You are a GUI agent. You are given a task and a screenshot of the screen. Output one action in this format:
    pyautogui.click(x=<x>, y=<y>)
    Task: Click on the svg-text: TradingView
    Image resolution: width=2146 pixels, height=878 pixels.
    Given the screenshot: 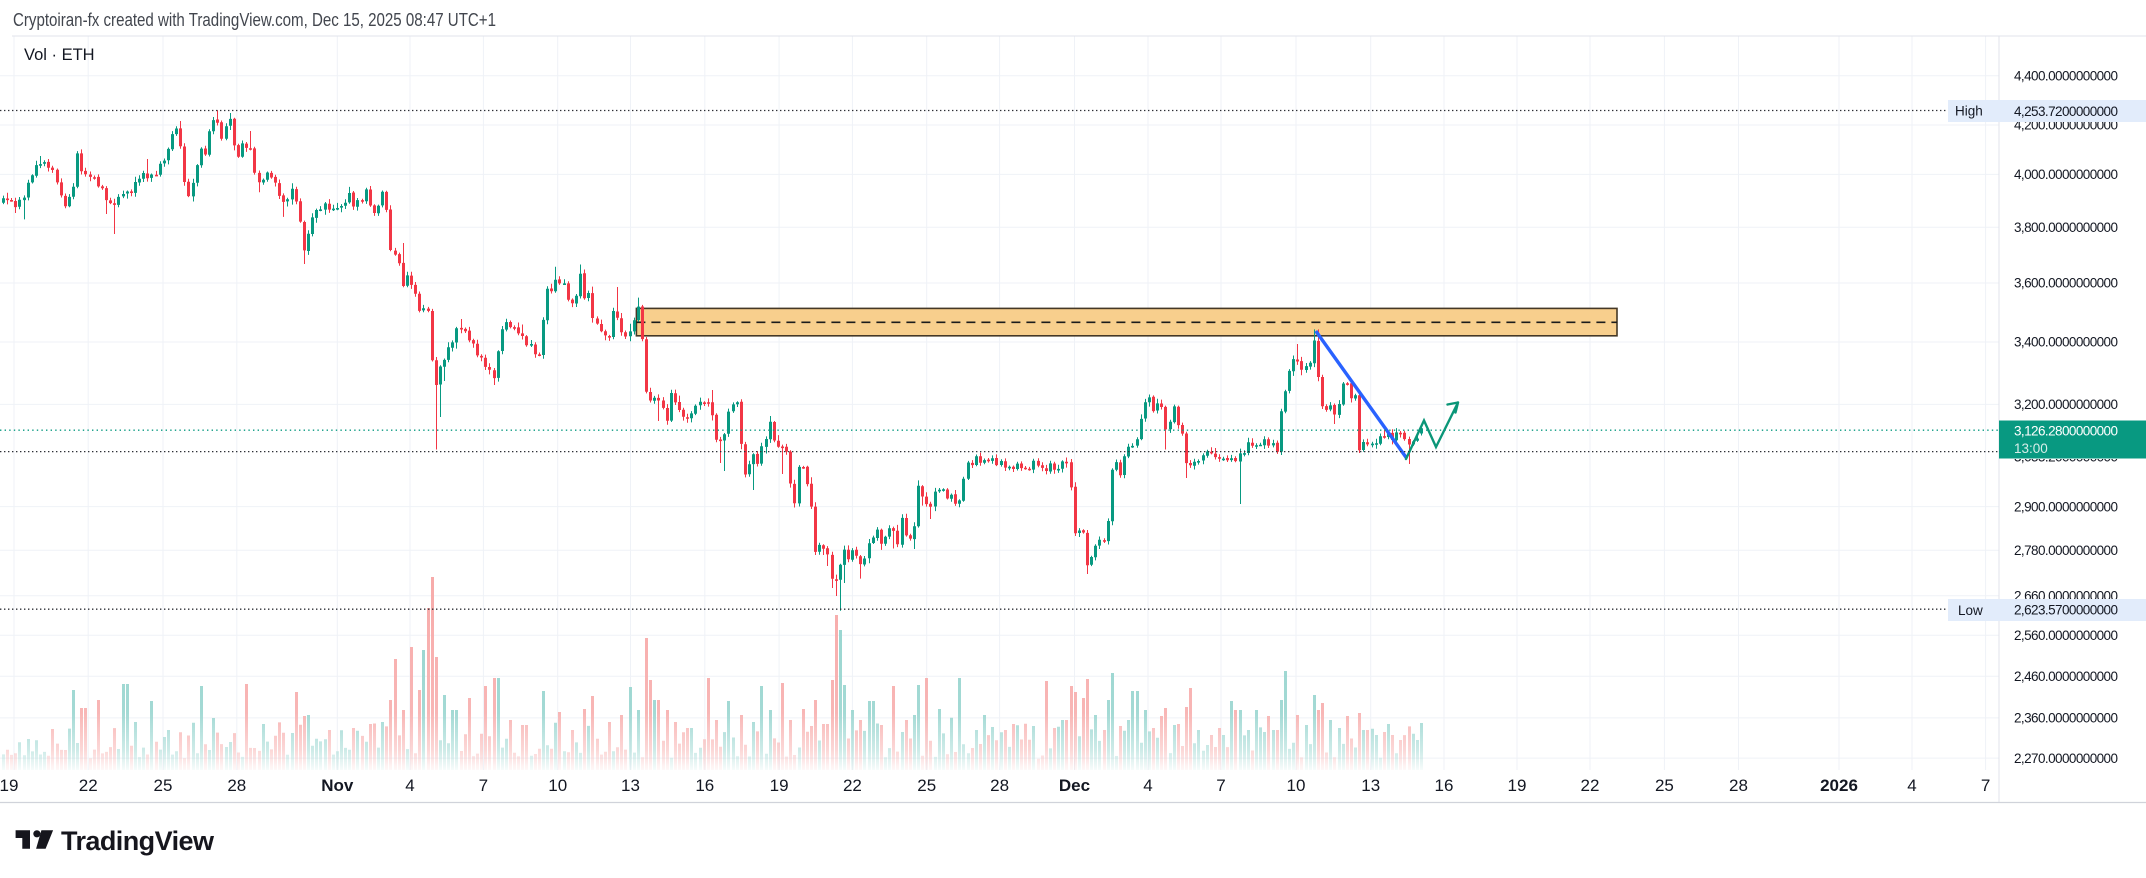 What is the action you would take?
    pyautogui.click(x=138, y=841)
    